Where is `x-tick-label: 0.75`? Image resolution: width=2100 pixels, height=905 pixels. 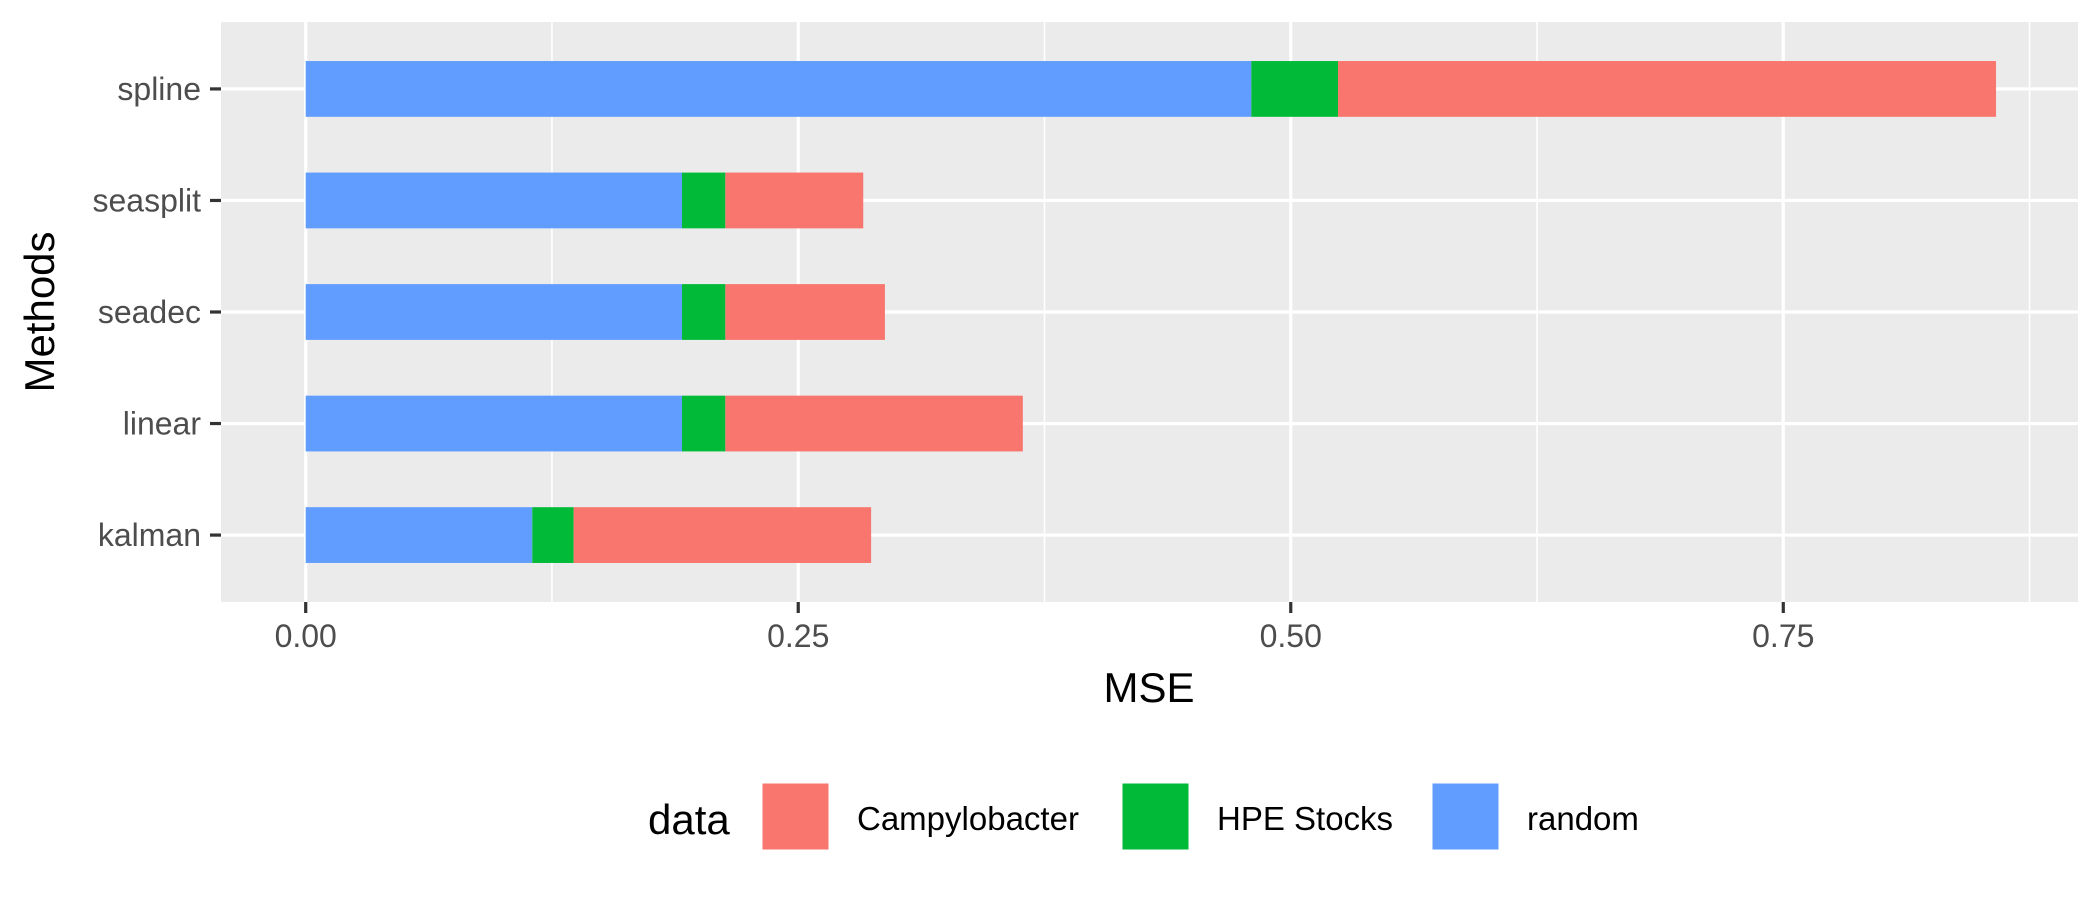
x-tick-label: 0.75 is located at coordinates (1783, 636).